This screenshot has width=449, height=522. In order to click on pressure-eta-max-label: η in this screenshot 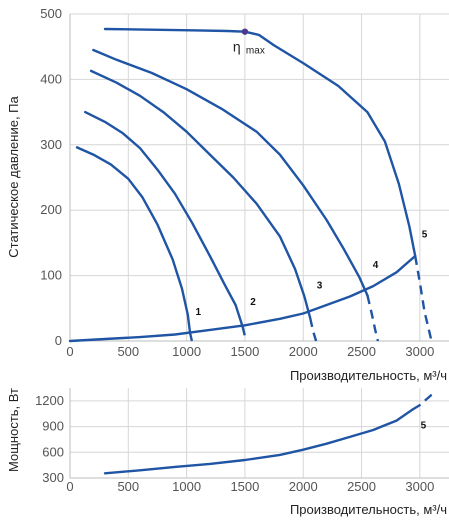, I will do `click(237, 47)`.